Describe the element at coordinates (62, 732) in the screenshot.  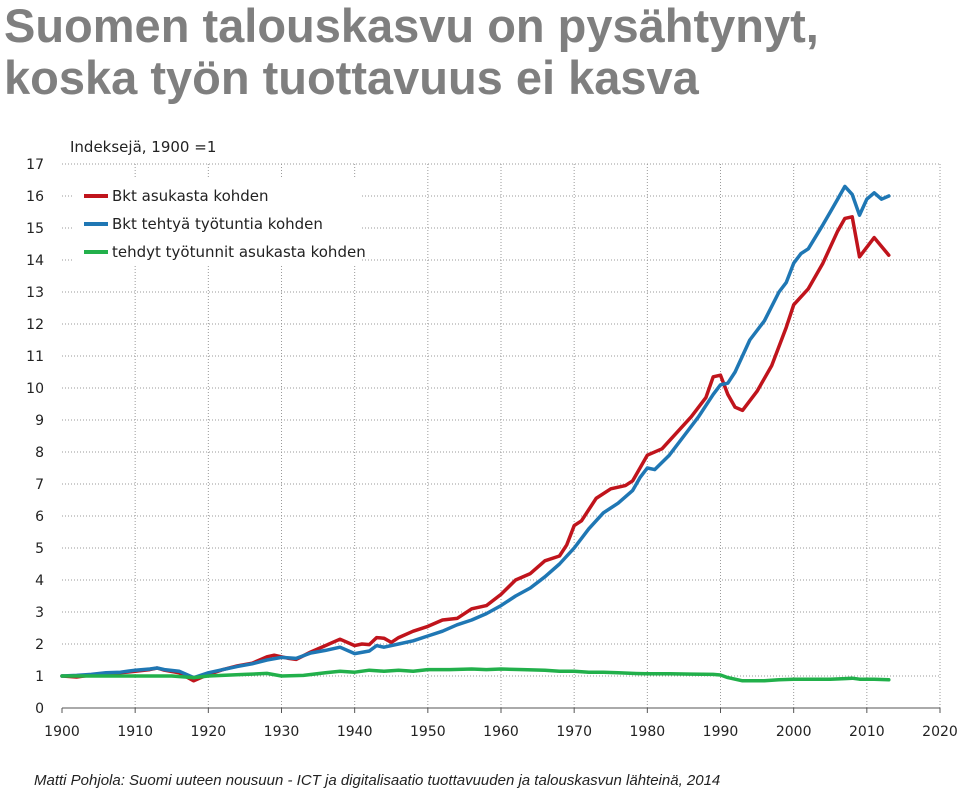
I see `x-tick-label: 1900` at that location.